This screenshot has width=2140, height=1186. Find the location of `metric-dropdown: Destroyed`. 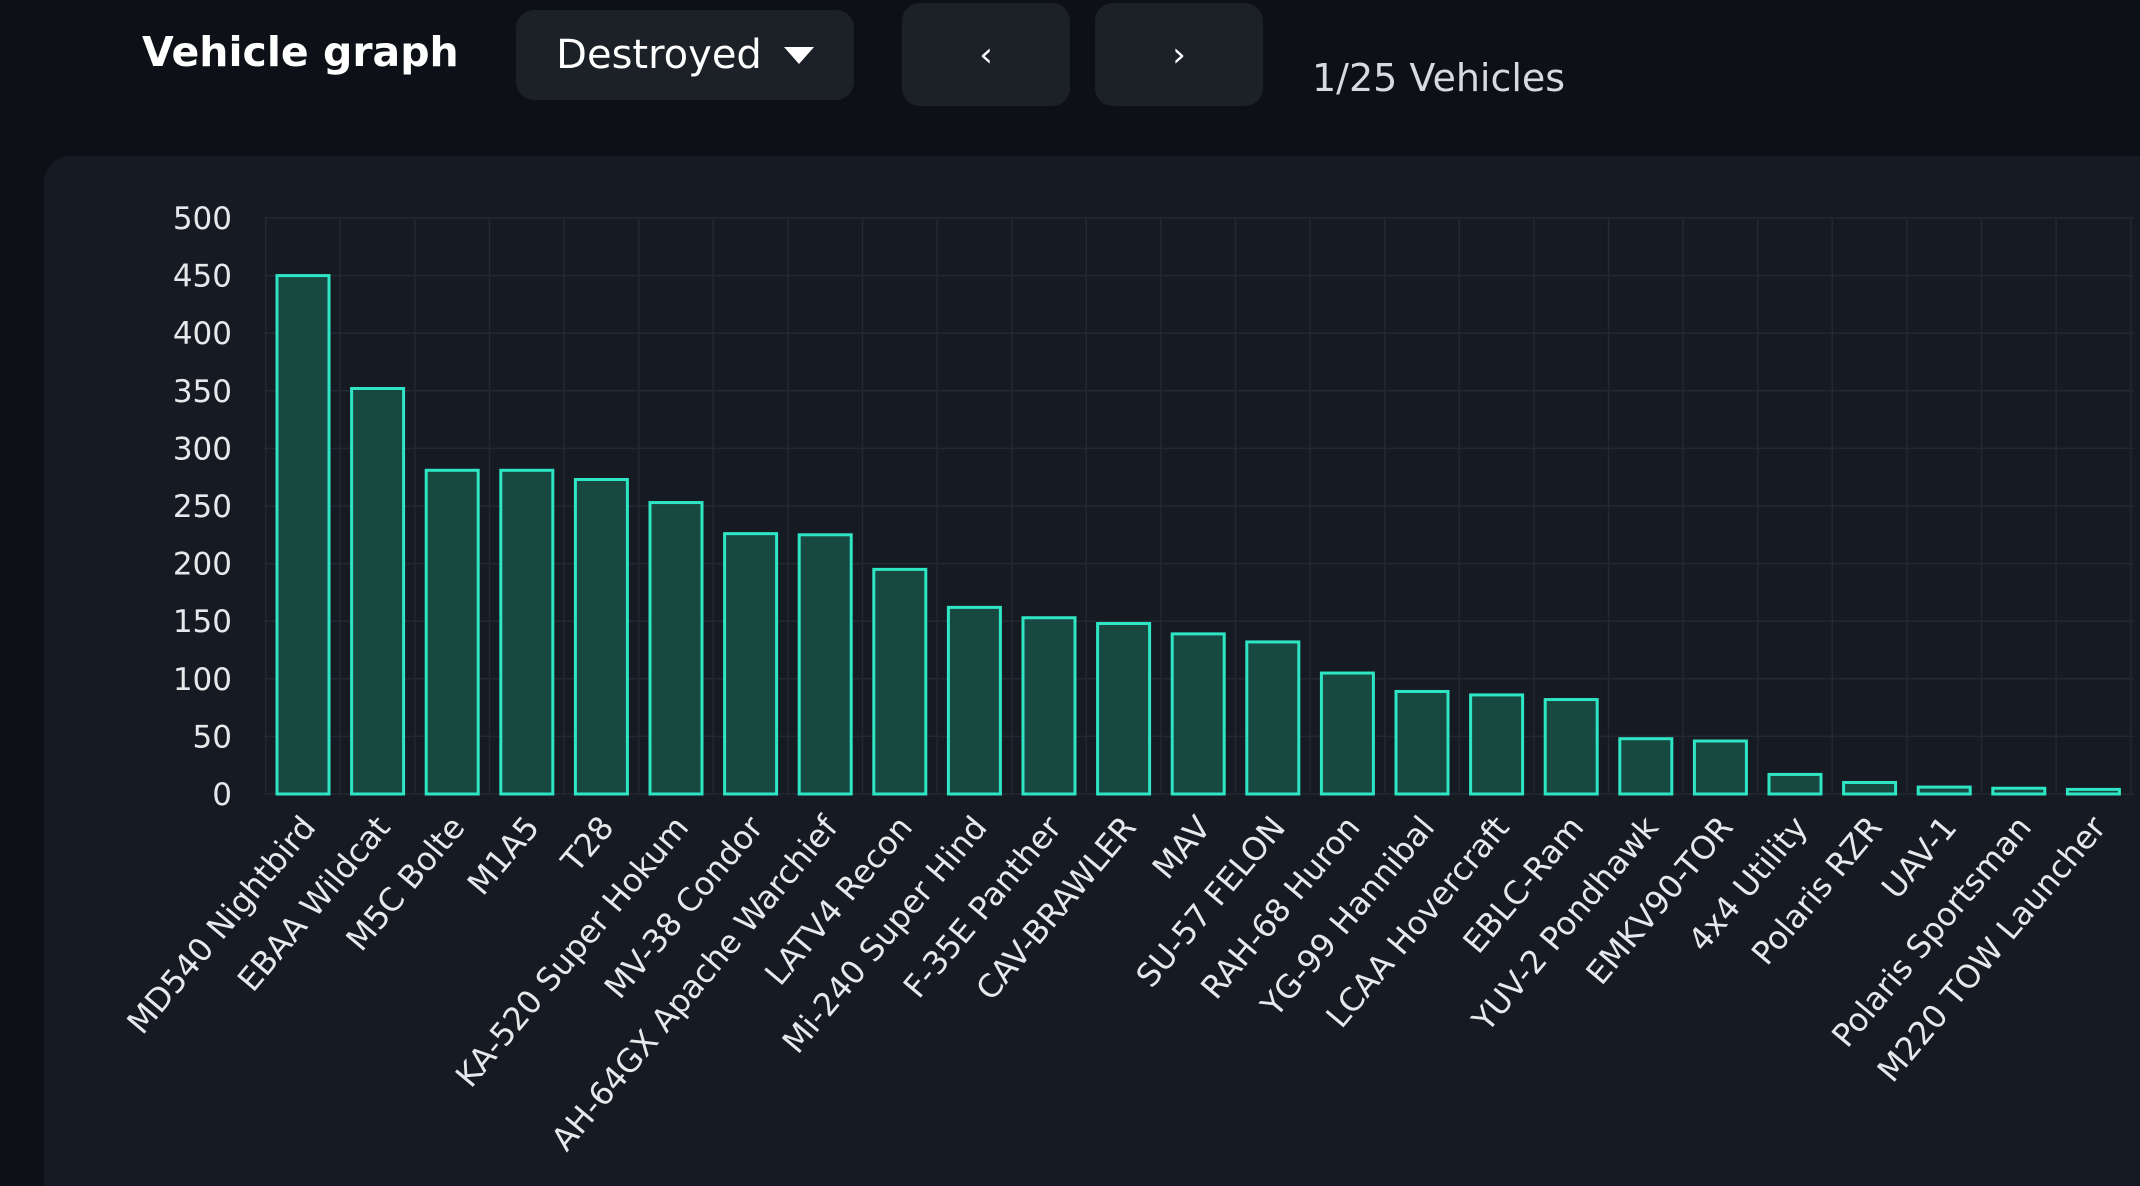

metric-dropdown: Destroyed is located at coordinates (685, 55).